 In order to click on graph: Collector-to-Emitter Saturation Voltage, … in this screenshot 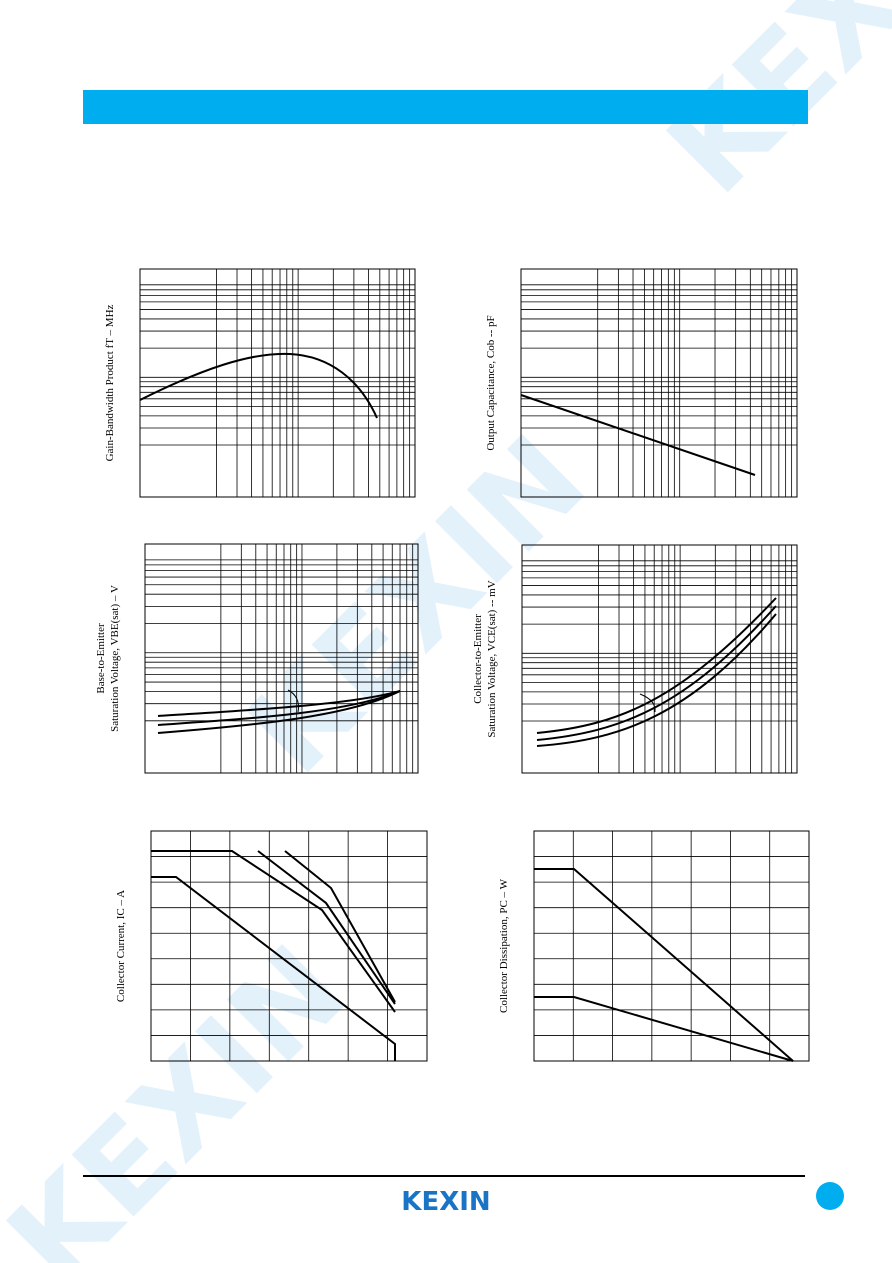, I will do `click(635, 659)`.